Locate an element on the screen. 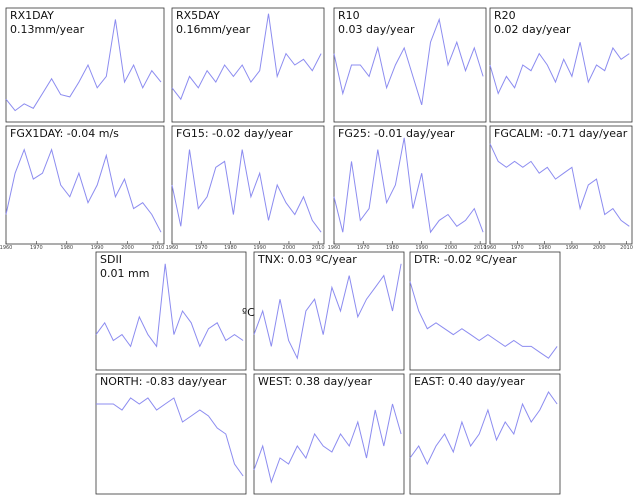 The height and width of the screenshot is (495, 633). panel-title: FG25: -0.01 day/year is located at coordinates (396, 133).